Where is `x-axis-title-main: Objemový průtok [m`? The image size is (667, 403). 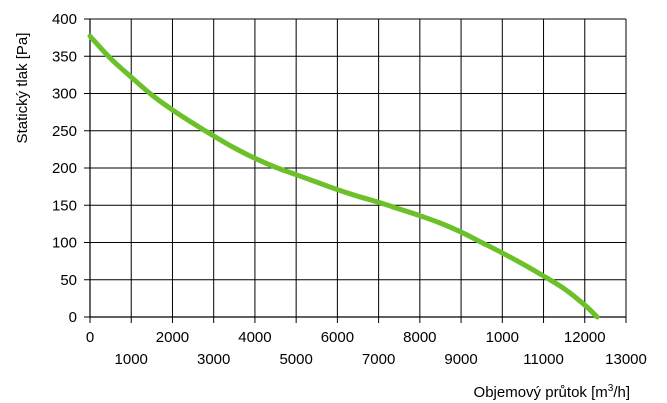
x-axis-title-main: Objemový průtok [m is located at coordinates (541, 392).